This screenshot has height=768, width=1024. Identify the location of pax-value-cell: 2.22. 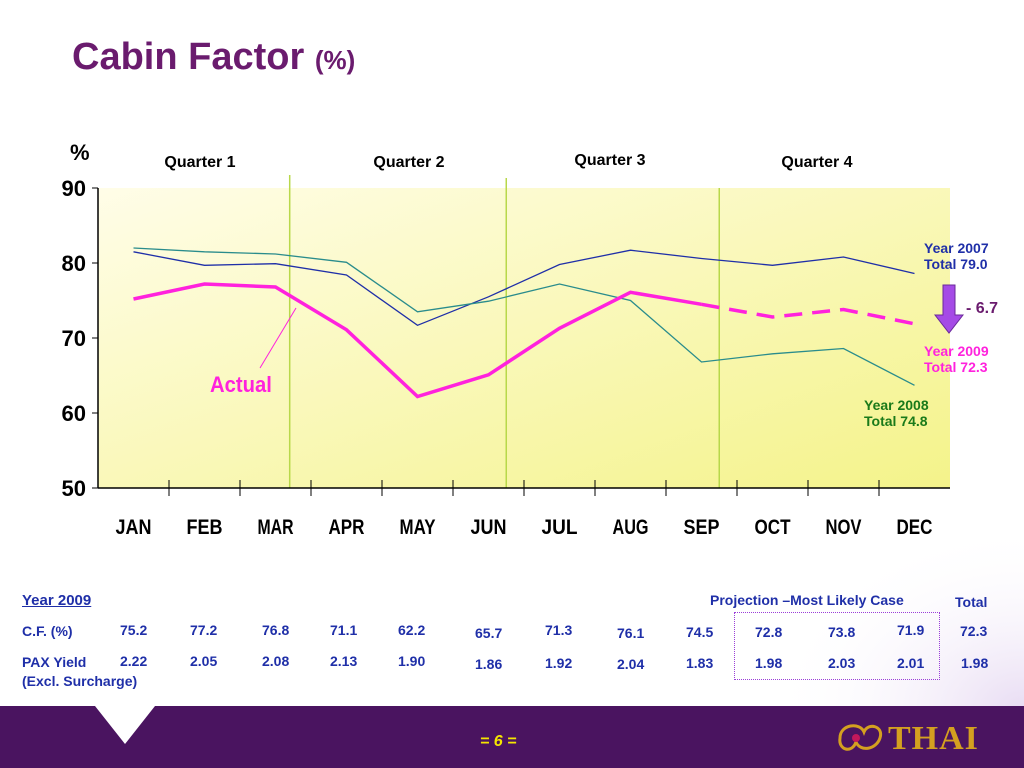
(134, 661).